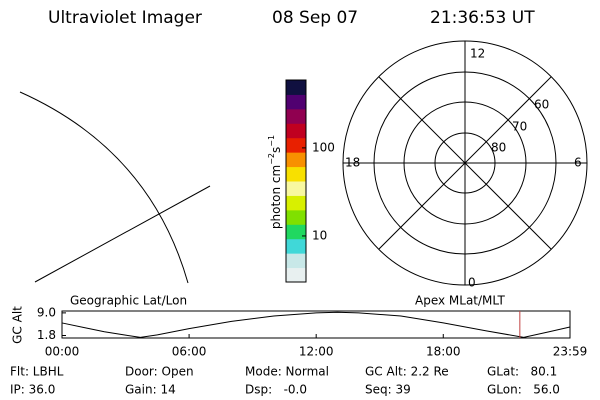 The width and height of the screenshot is (600, 400). I want to click on info-field: GLon: 56.0, so click(523, 390).